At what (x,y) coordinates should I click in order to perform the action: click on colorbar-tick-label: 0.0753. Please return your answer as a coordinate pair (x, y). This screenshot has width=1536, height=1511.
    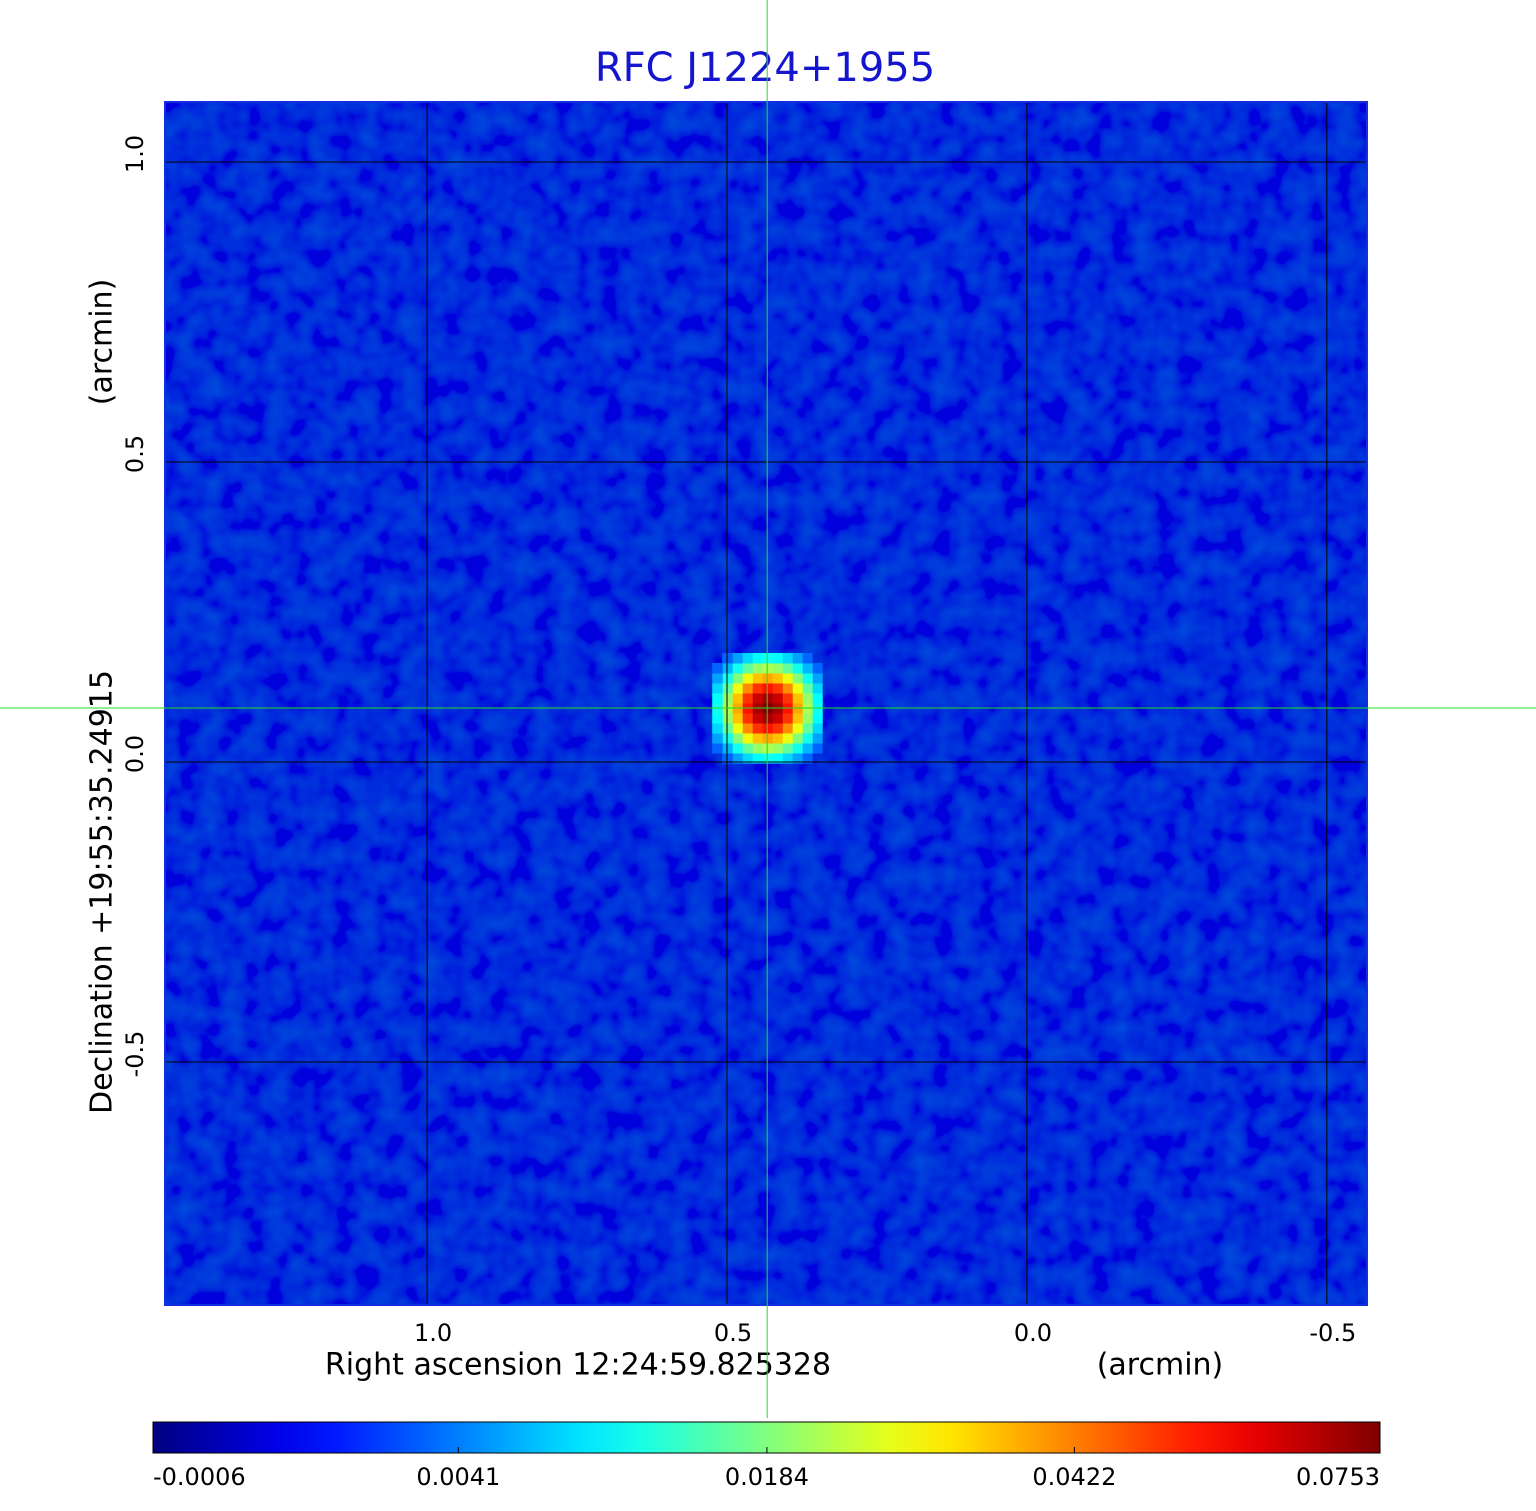
    Looking at the image, I should click on (1338, 1477).